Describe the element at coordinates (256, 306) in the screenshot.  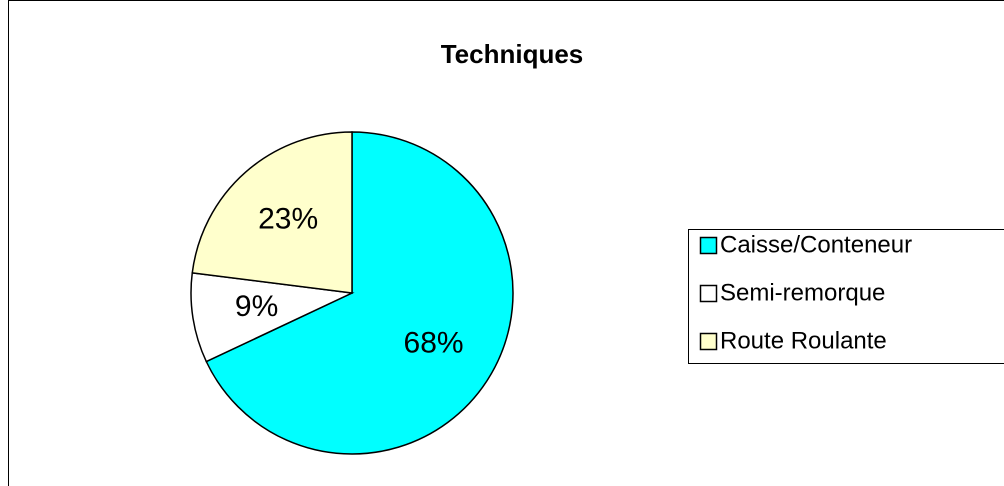
I see `data-label: 9%` at that location.